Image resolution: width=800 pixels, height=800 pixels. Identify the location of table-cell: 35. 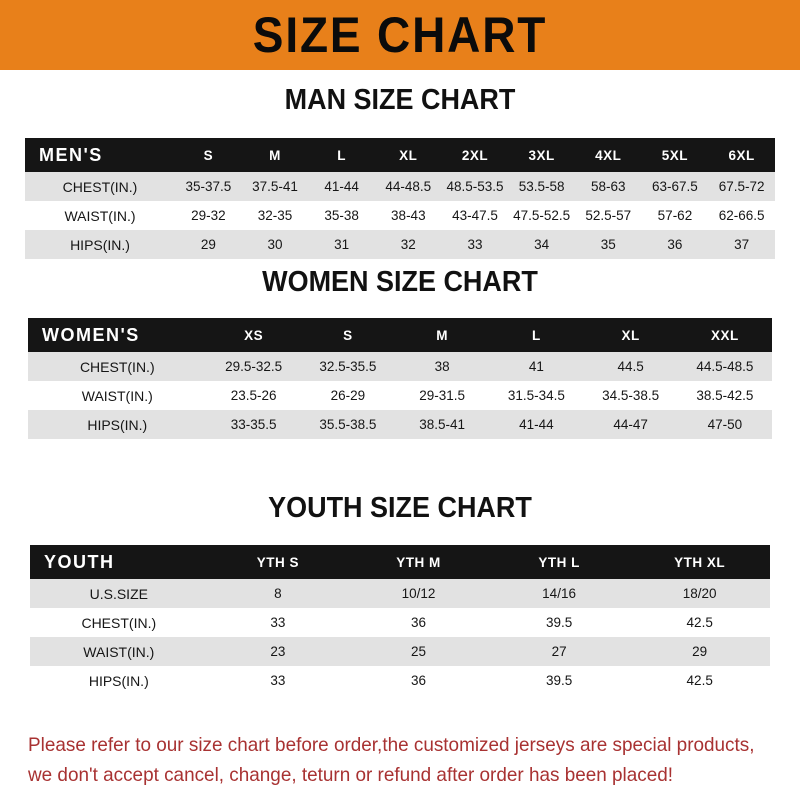
(608, 244).